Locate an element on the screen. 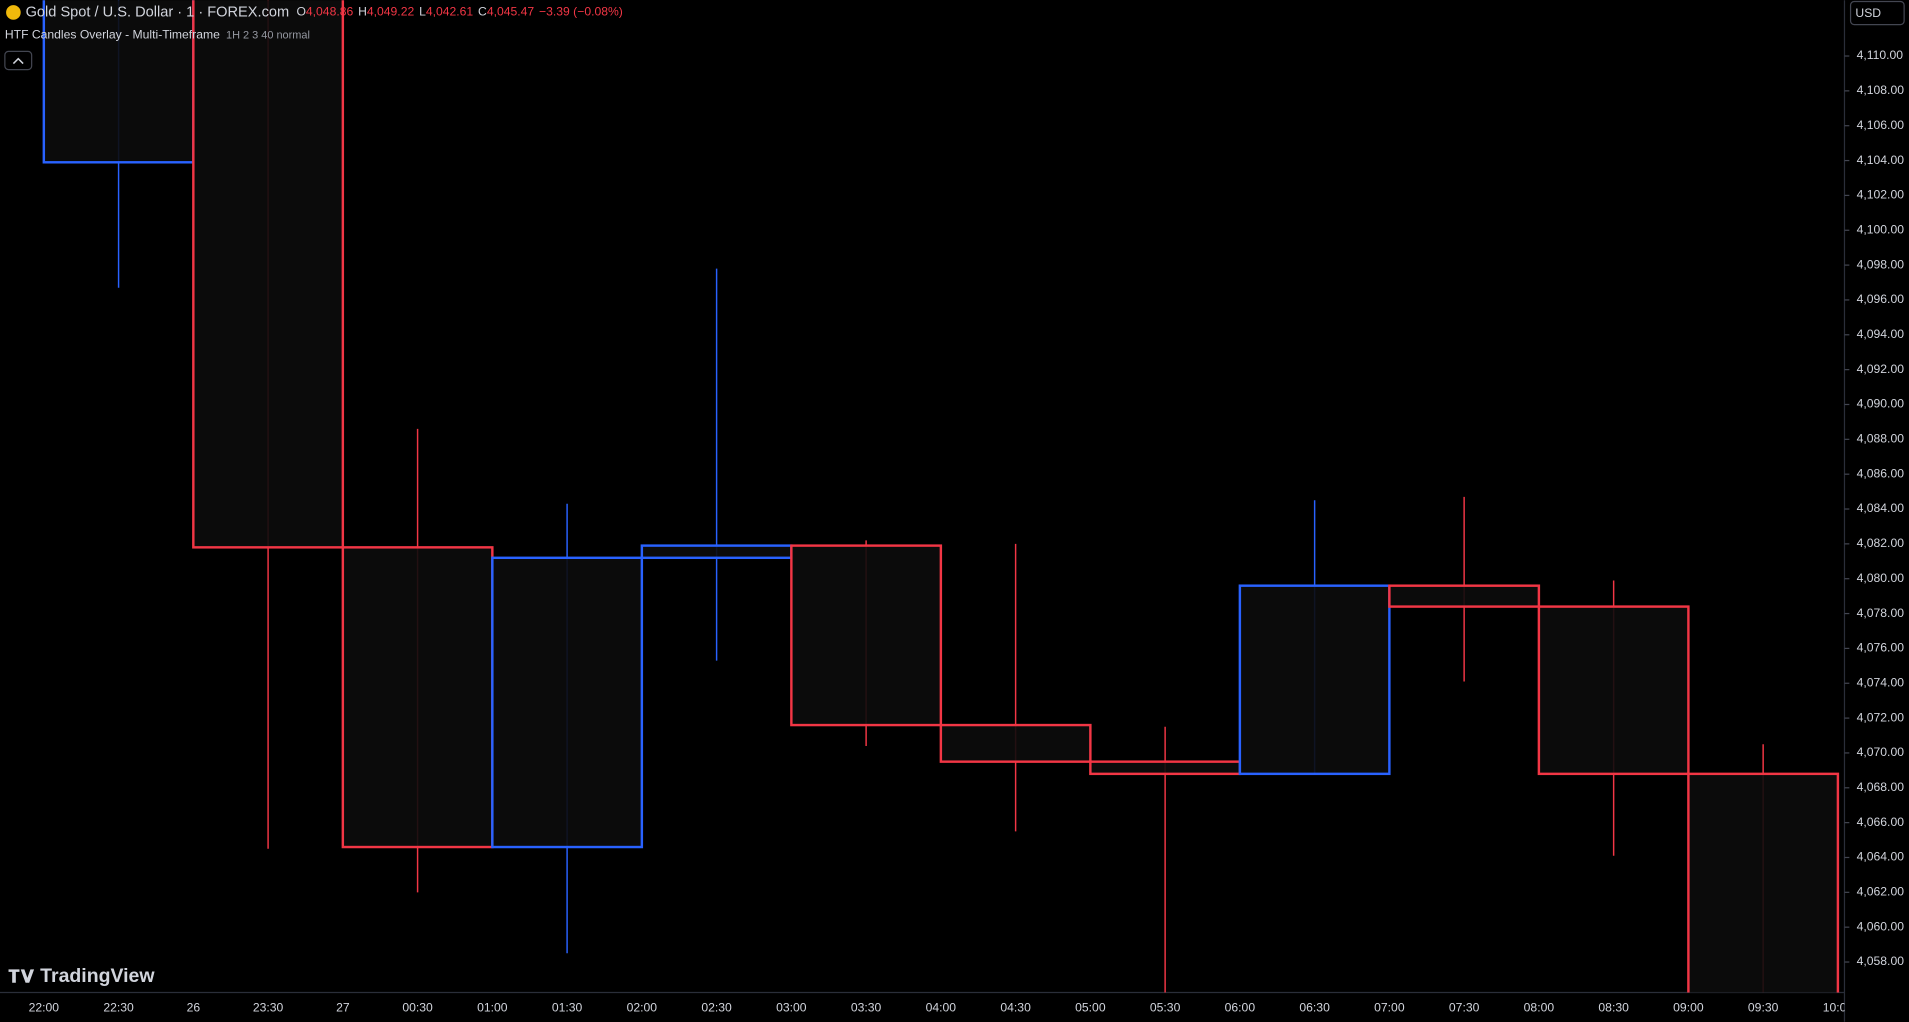 This screenshot has width=1909, height=1022. y-tick-label: 4,084.00 is located at coordinates (1881, 508).